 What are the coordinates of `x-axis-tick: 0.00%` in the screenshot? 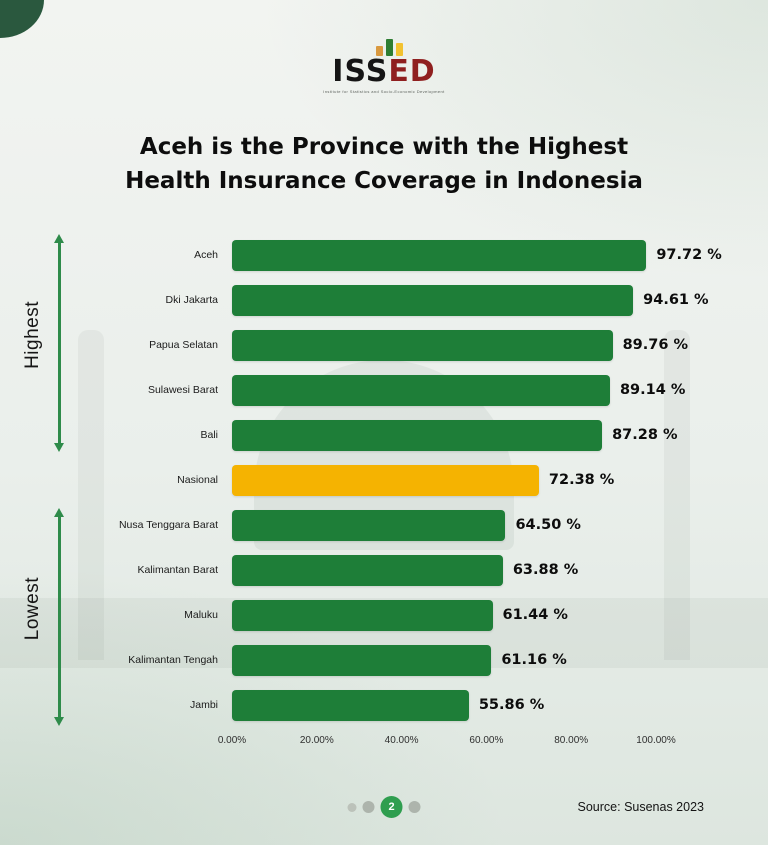 It's located at (232, 740).